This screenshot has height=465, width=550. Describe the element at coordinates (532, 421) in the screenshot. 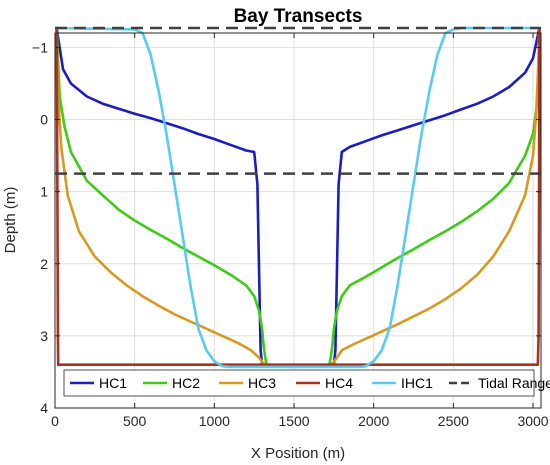

I see `x-tick-label: 3000` at that location.